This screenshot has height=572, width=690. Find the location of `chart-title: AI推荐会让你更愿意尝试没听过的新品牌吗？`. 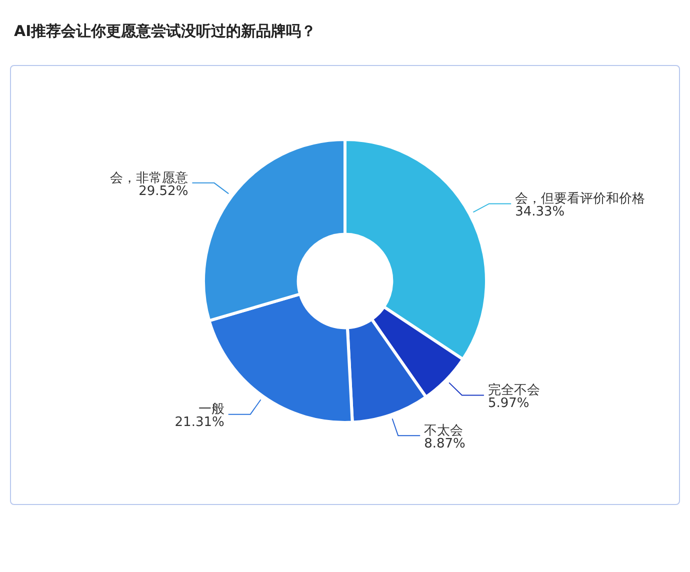

chart-title: AI推荐会让你更愿意尝试没听过的新品牌吗？ is located at coordinates (165, 31).